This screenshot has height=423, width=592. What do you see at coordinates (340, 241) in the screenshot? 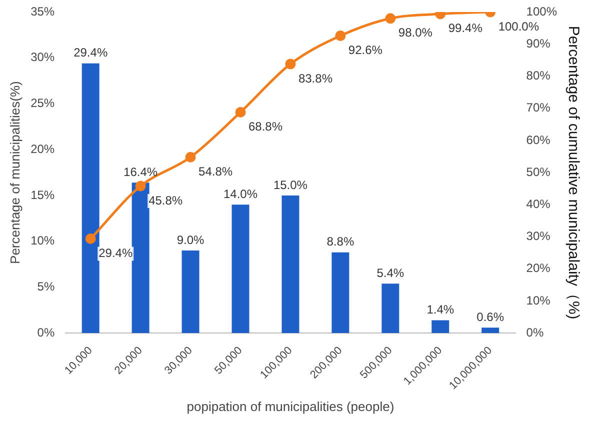
I see `data-label: 8.8%` at bounding box center [340, 241].